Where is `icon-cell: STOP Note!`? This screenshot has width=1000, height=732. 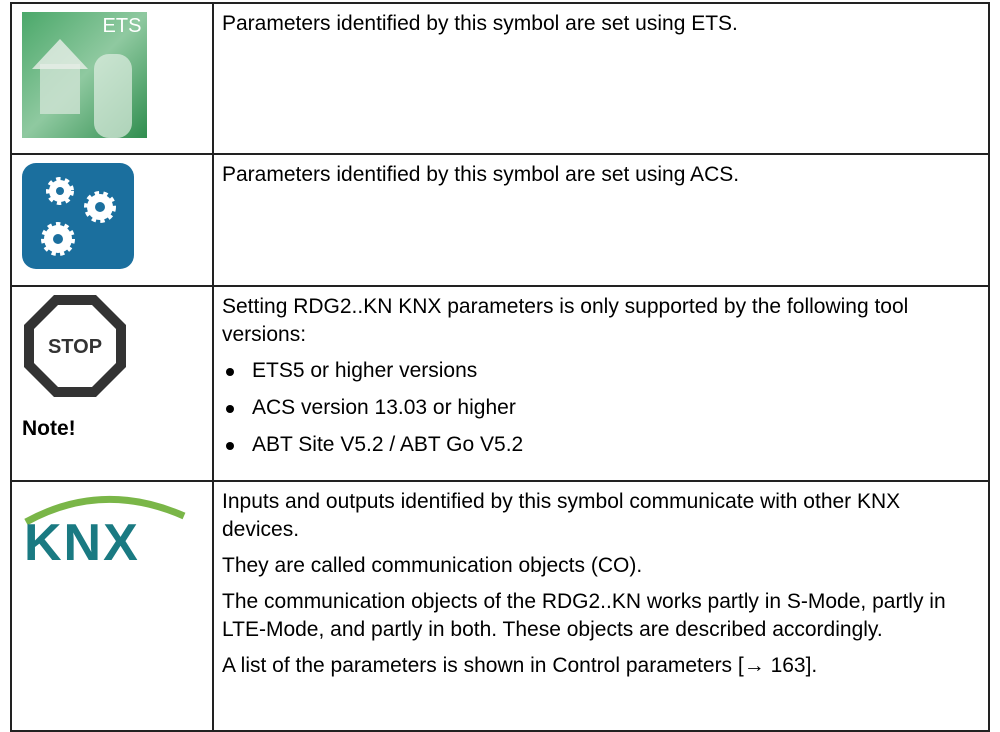 icon-cell: STOP Note! is located at coordinates (112, 383).